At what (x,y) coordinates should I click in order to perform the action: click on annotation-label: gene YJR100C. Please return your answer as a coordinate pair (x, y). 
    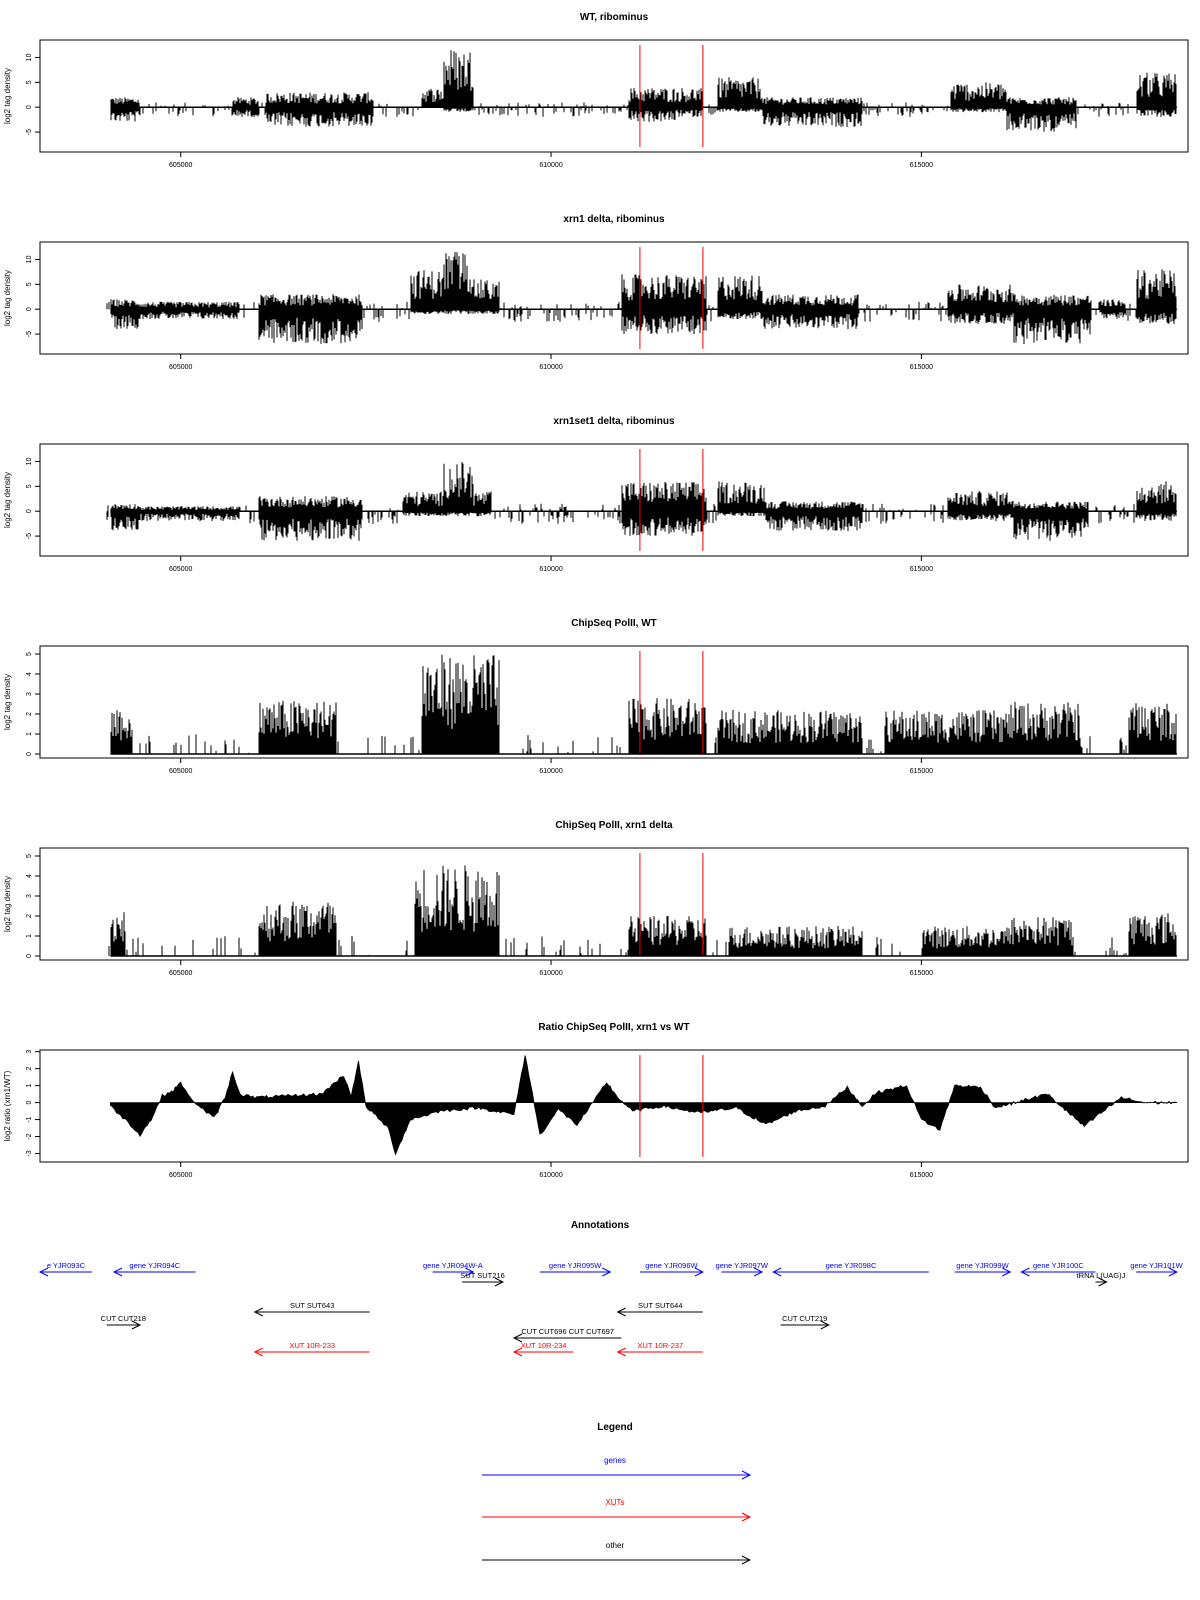
    Looking at the image, I should click on (1058, 1265).